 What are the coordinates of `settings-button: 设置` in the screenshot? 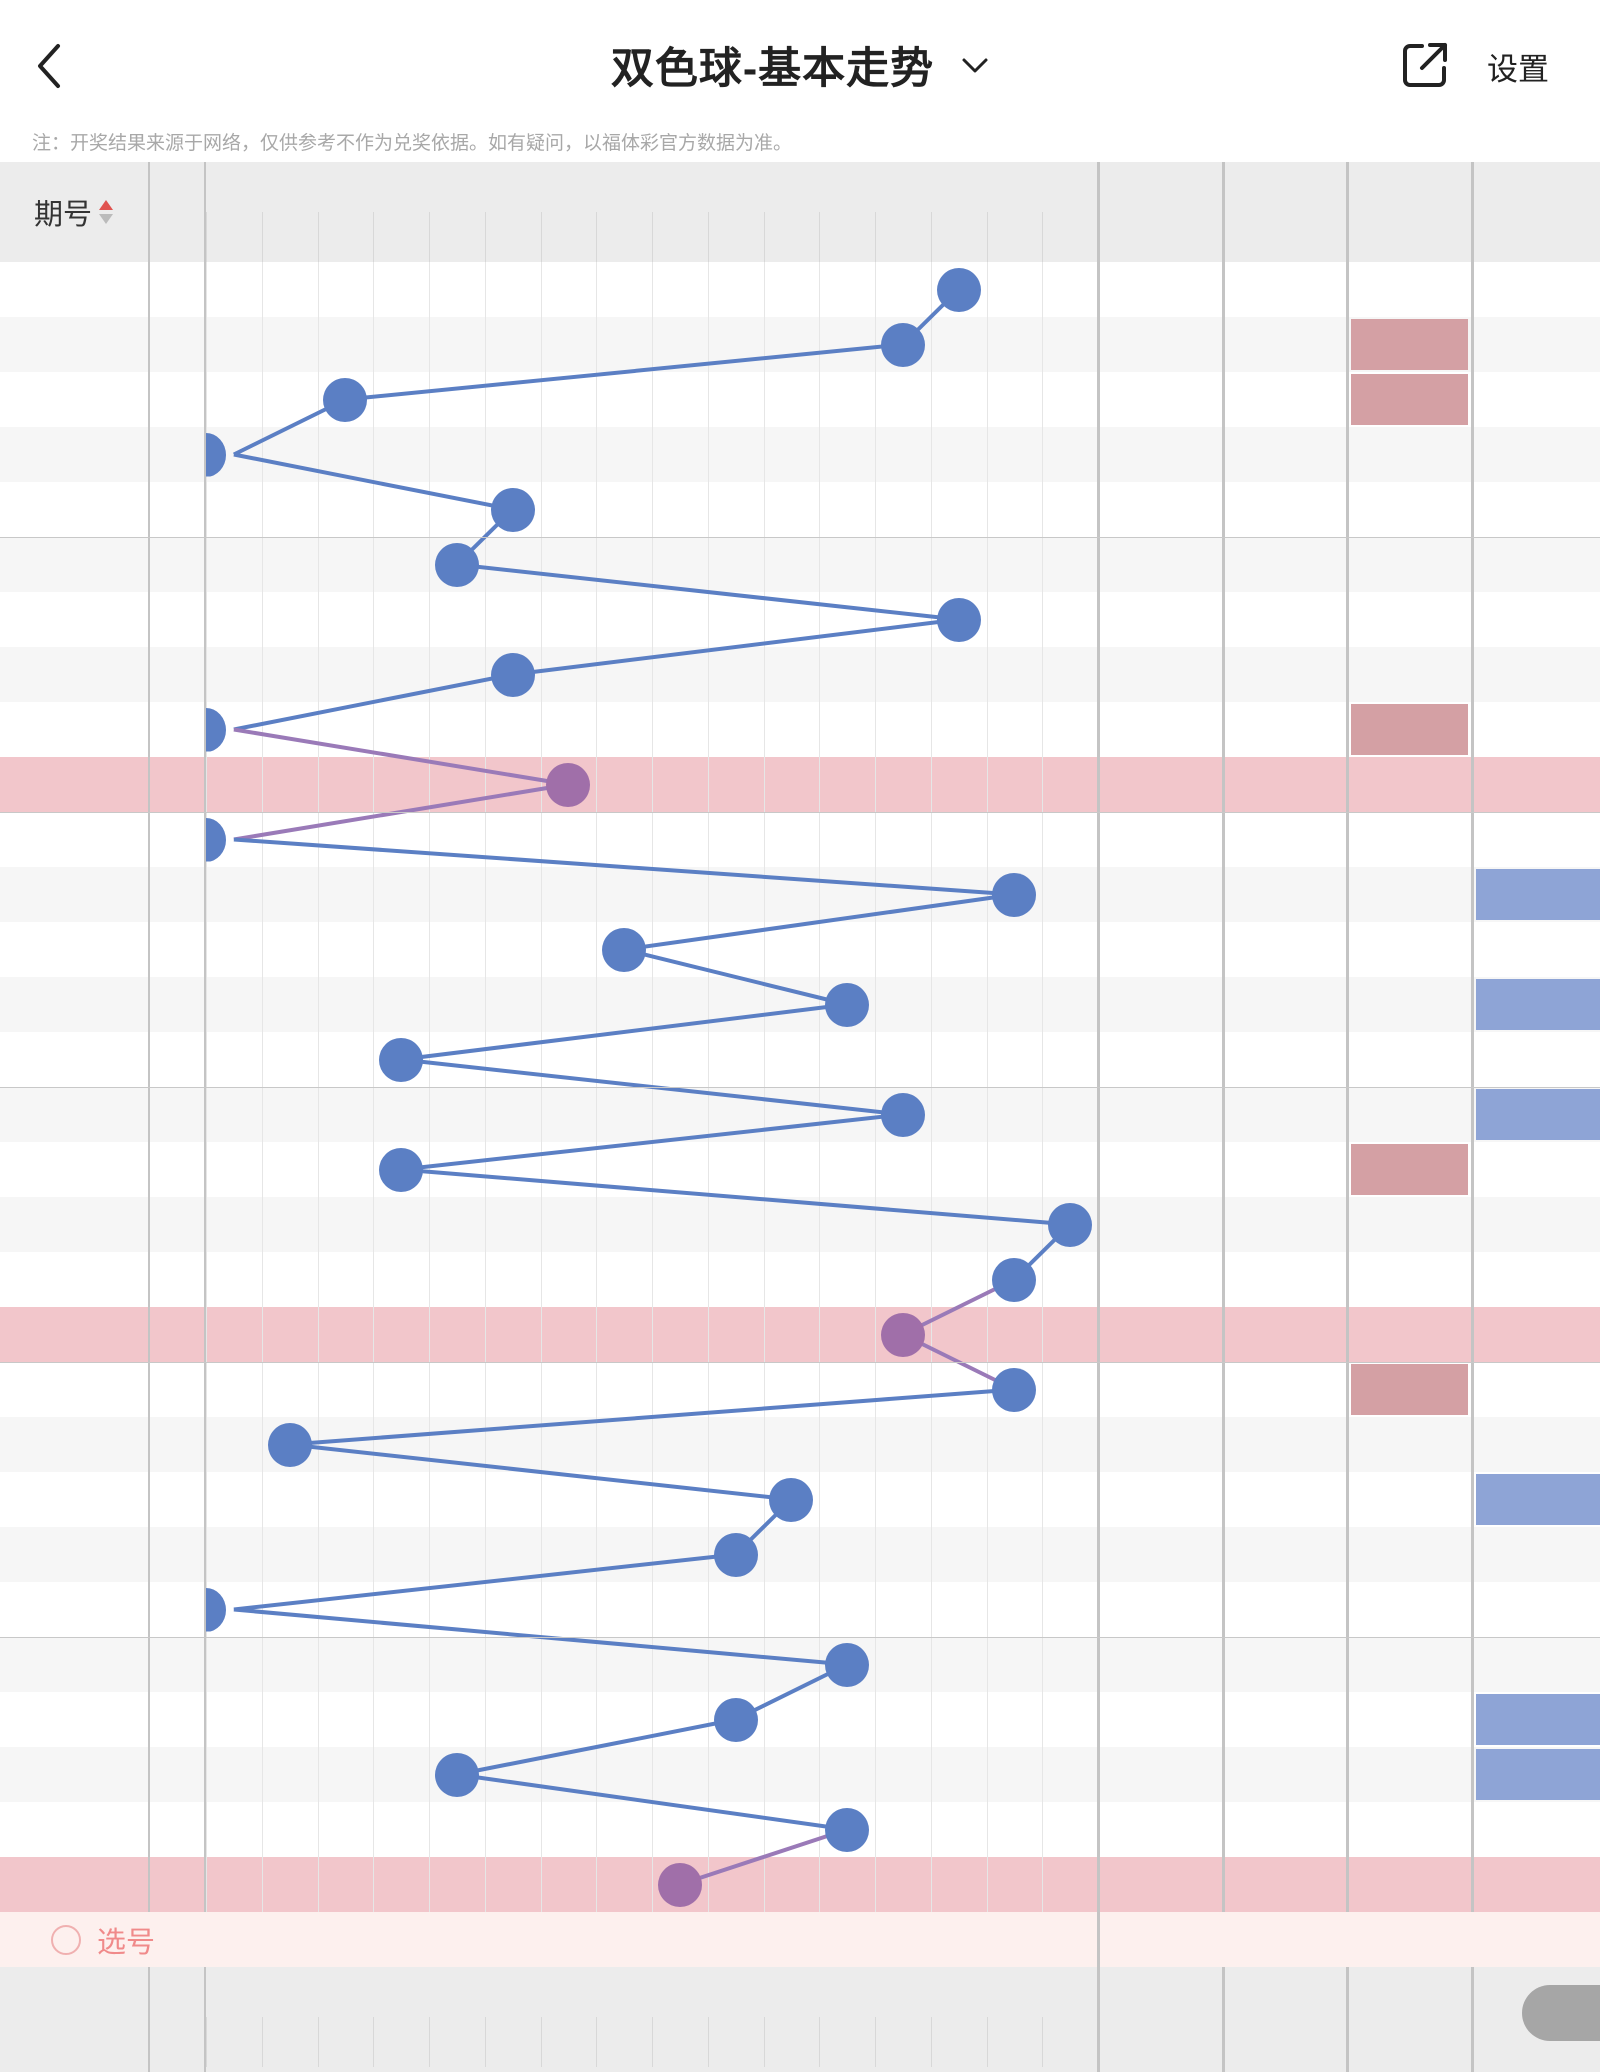 It's located at (1518, 69).